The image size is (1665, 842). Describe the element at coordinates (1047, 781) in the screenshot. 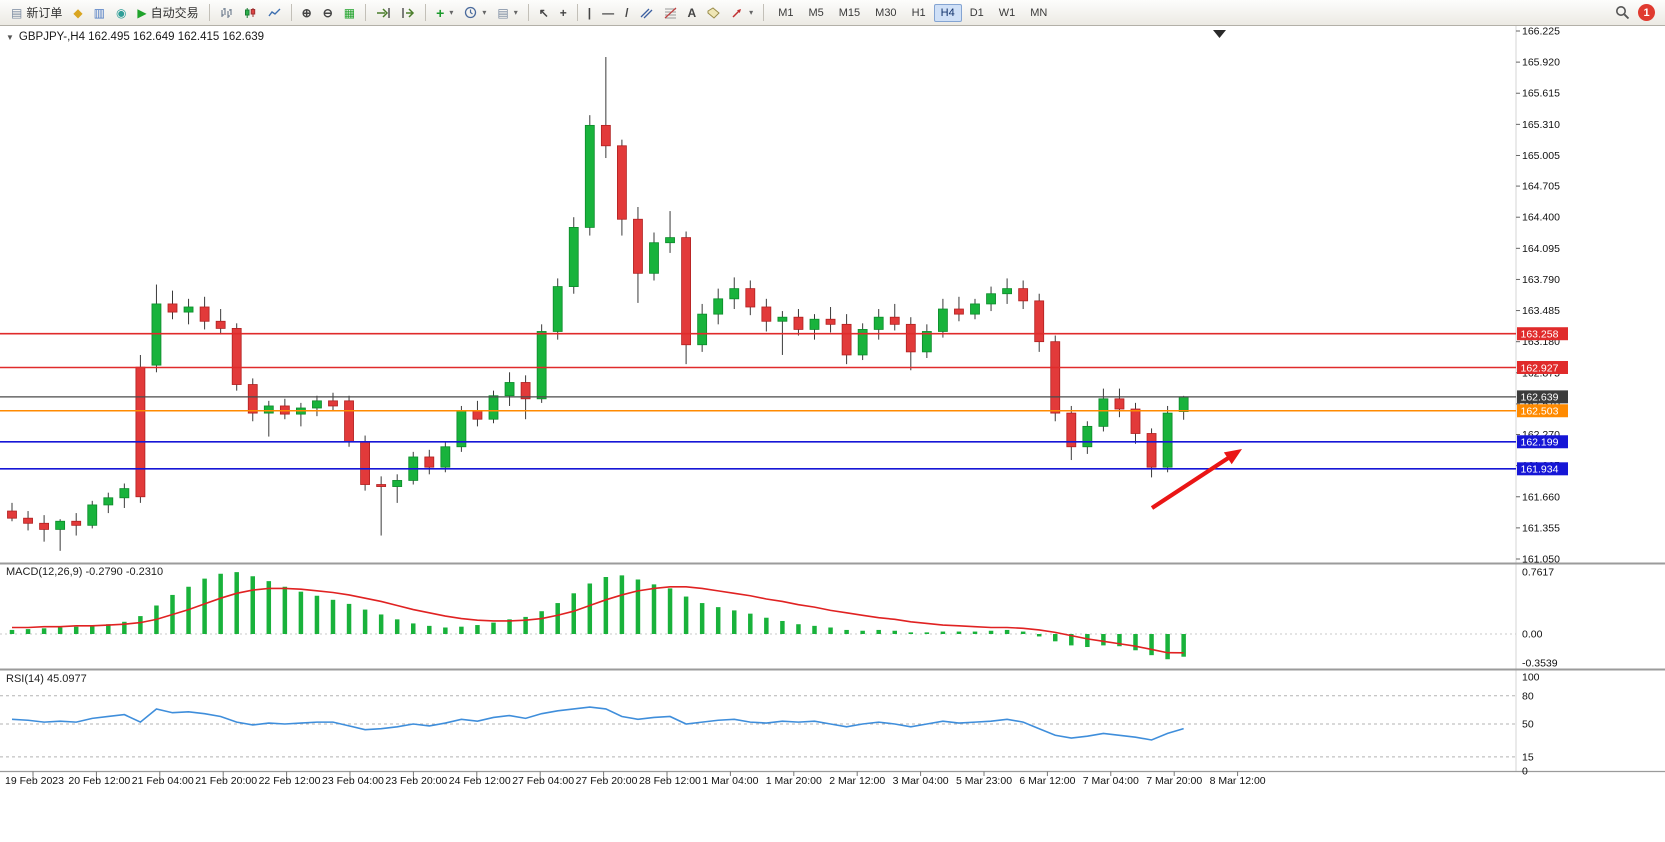

I see `time-axis-label: 6 Mar 12:00` at that location.